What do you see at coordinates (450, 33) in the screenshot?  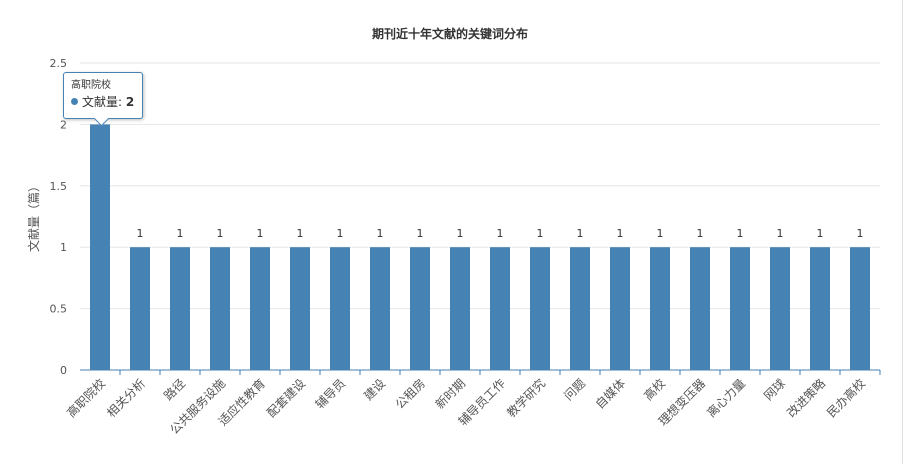 I see `chart-title: 期刊近十年文献的关键词分布` at bounding box center [450, 33].